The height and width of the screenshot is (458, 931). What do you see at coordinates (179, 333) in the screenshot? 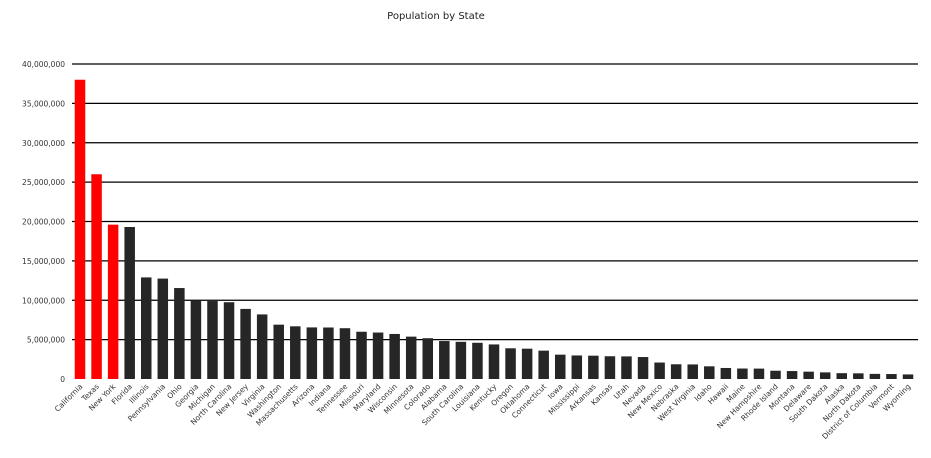
I see `bar-ohio` at bounding box center [179, 333].